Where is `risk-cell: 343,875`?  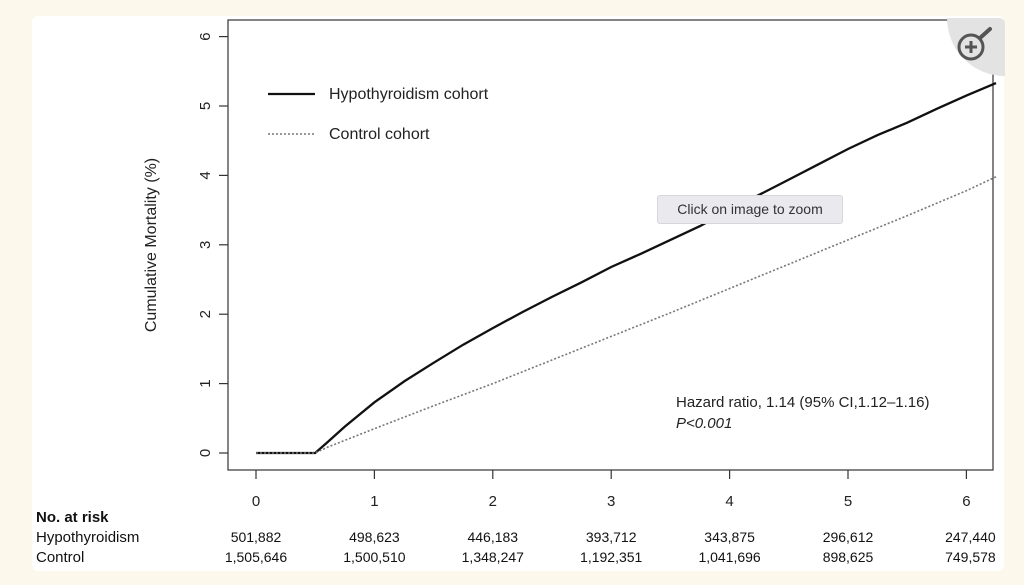
risk-cell: 343,875 is located at coordinates (729, 537).